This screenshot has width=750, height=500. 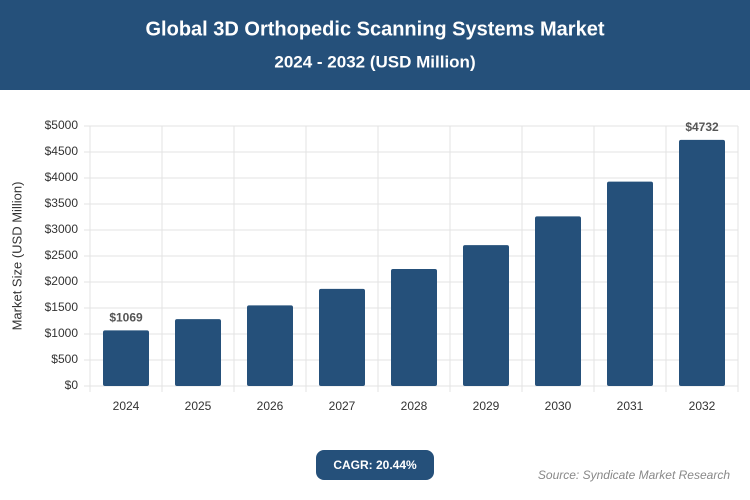 I want to click on x-tick-label: 2026, so click(x=270, y=406).